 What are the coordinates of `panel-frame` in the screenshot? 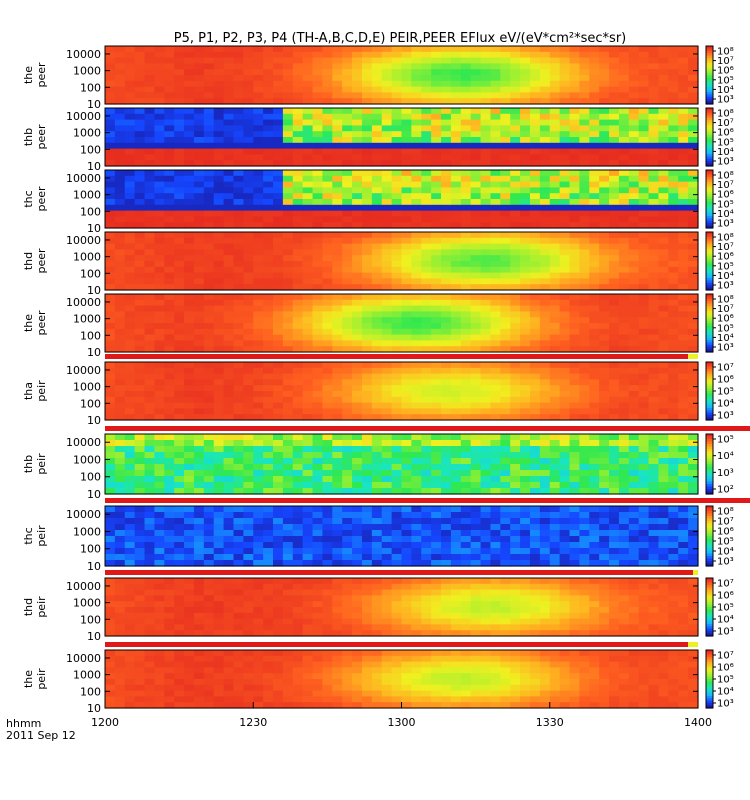 It's located at (401, 323).